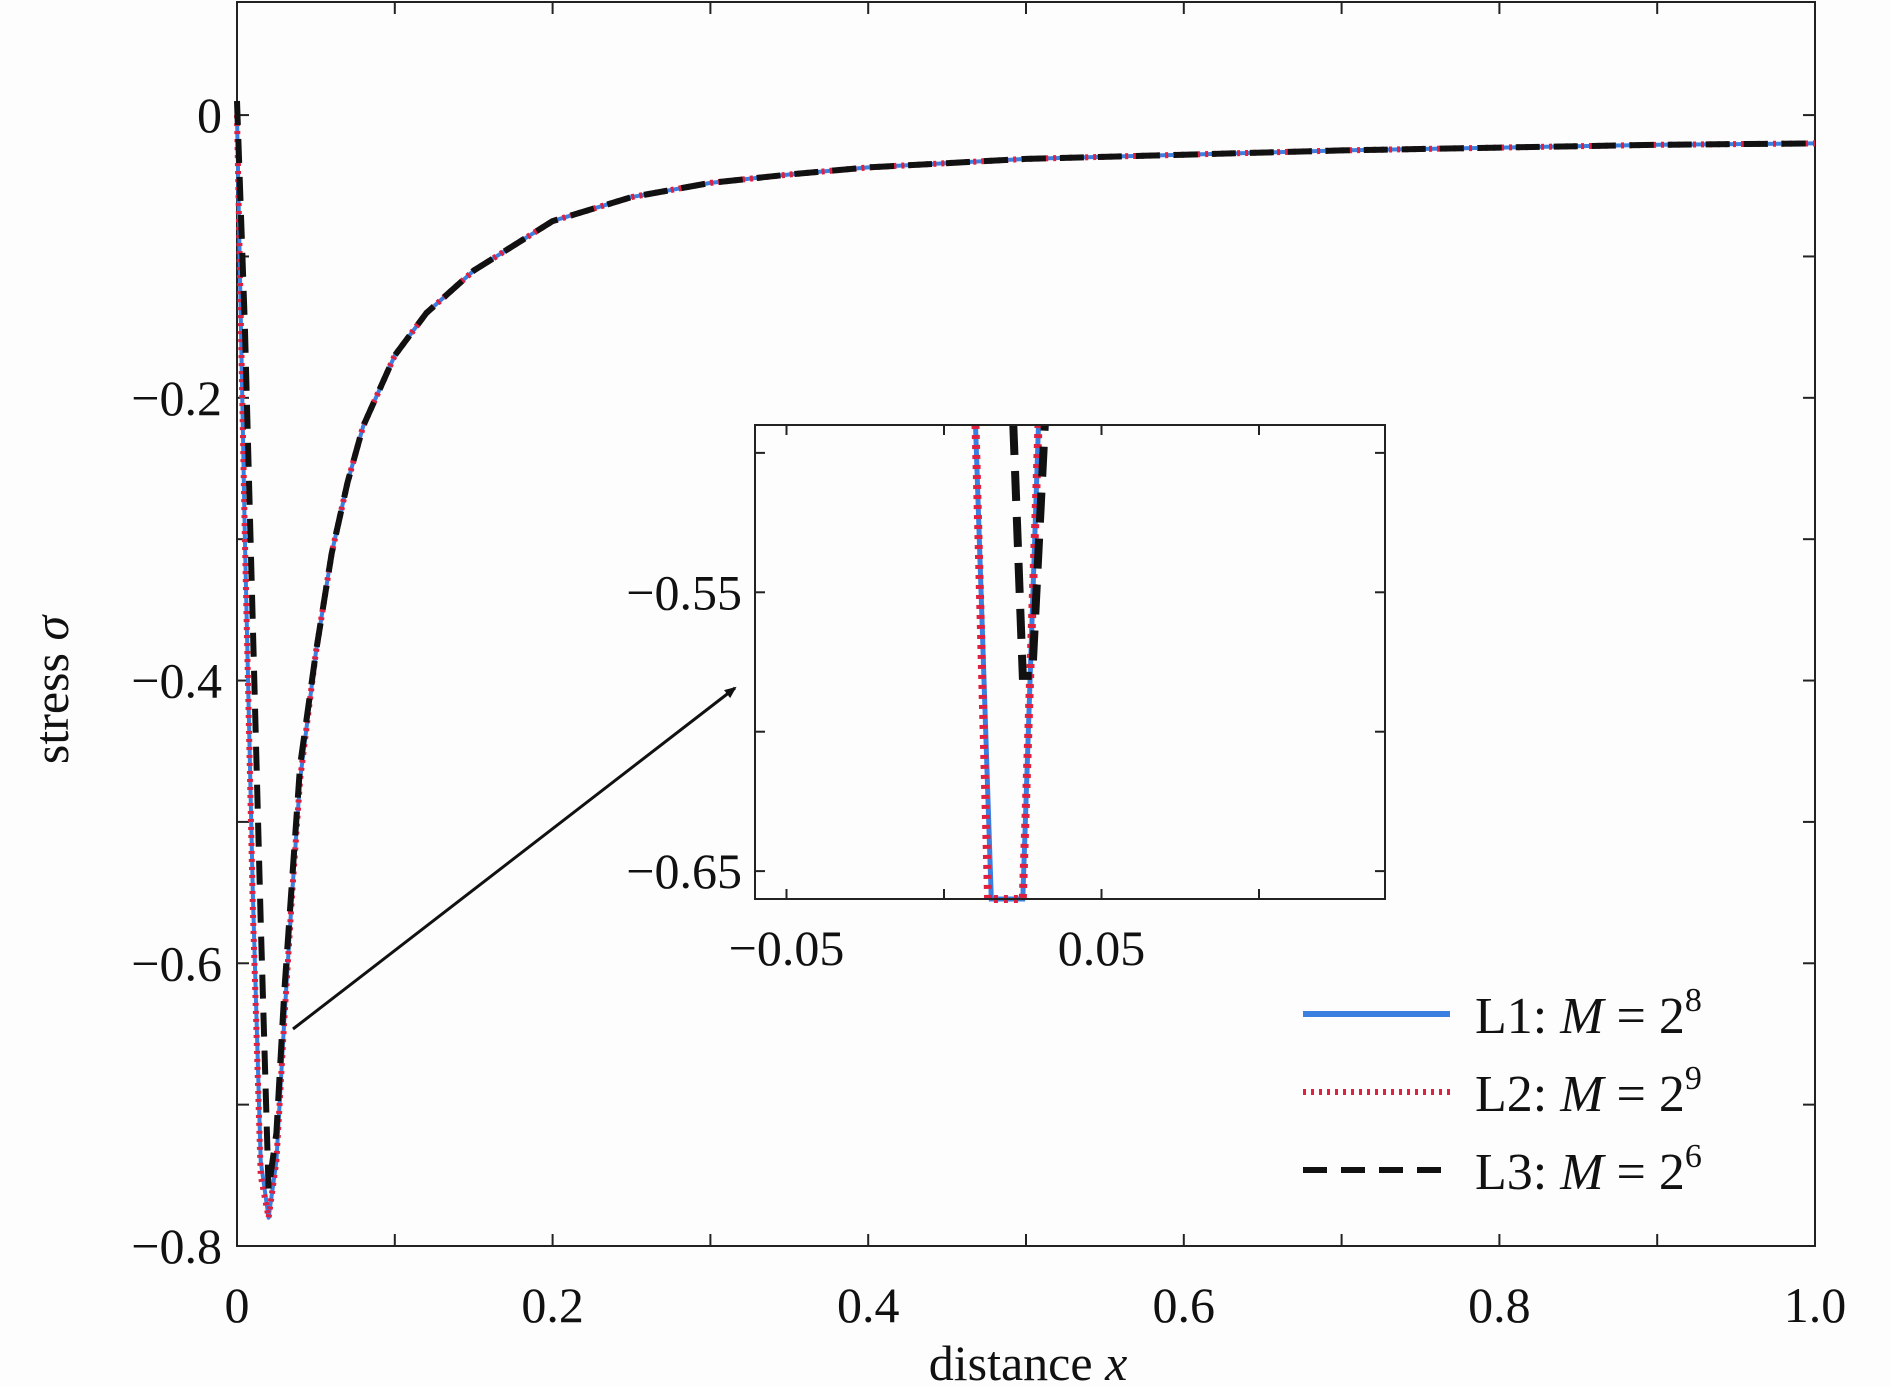 This screenshot has width=1890, height=1387. What do you see at coordinates (176, 398) in the screenshot?
I see `y-tick-label: −0.2` at bounding box center [176, 398].